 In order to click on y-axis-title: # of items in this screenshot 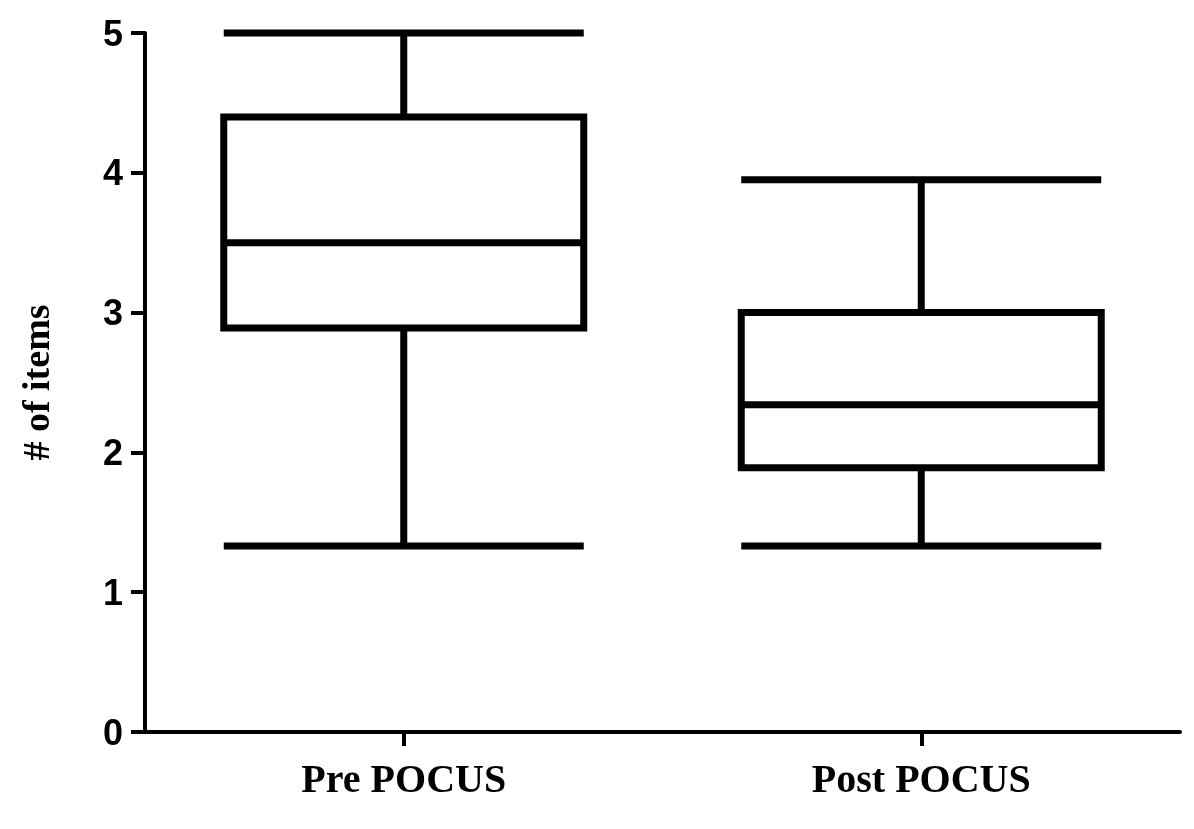, I will do `click(36, 382)`.